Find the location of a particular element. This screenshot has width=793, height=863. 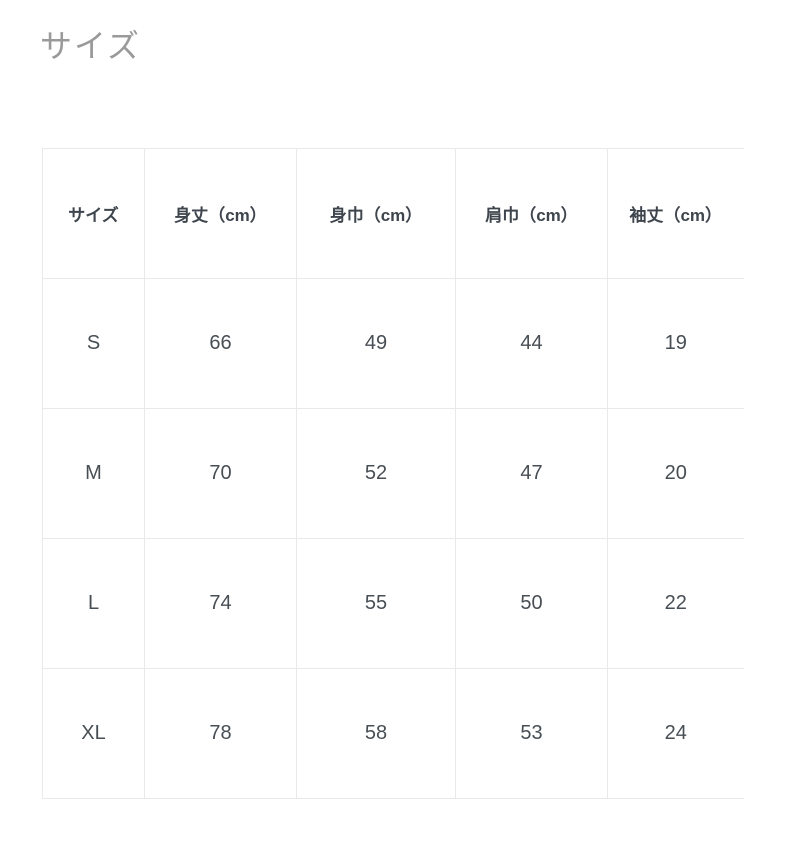

table-row-l: L 74 55 50 22 is located at coordinates (393, 603).